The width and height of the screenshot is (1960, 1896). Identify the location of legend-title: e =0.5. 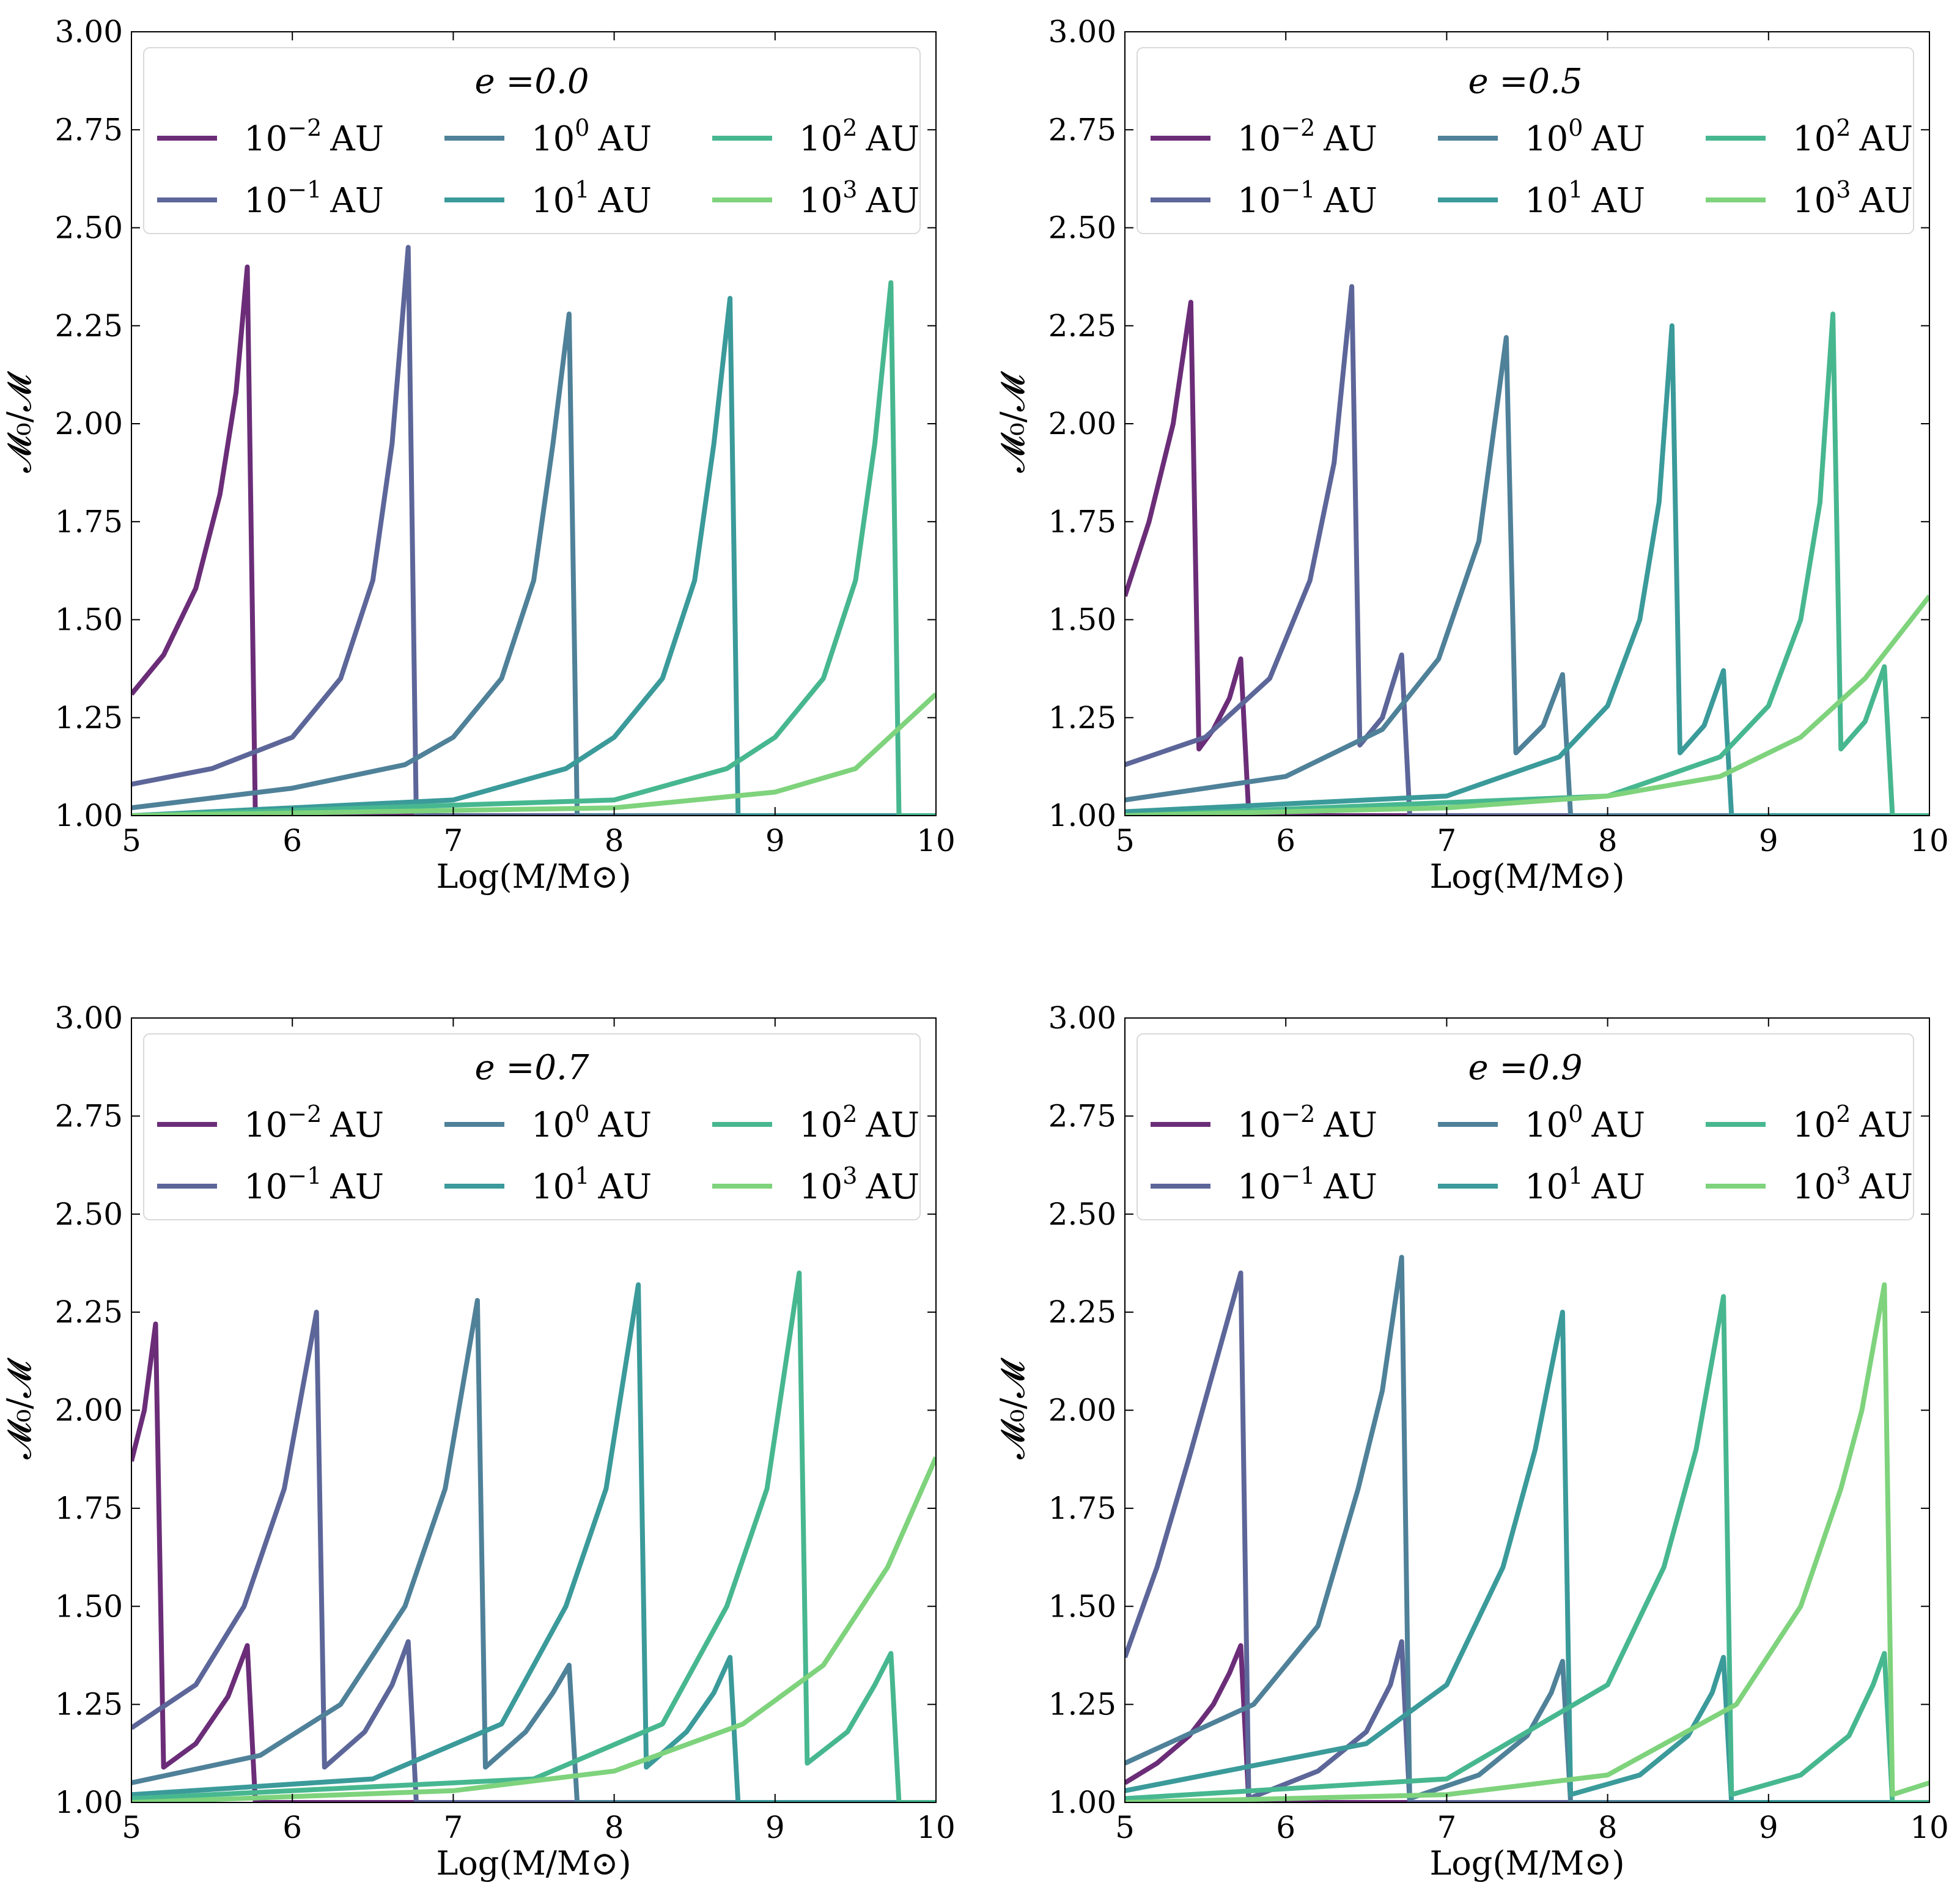
(1525, 81).